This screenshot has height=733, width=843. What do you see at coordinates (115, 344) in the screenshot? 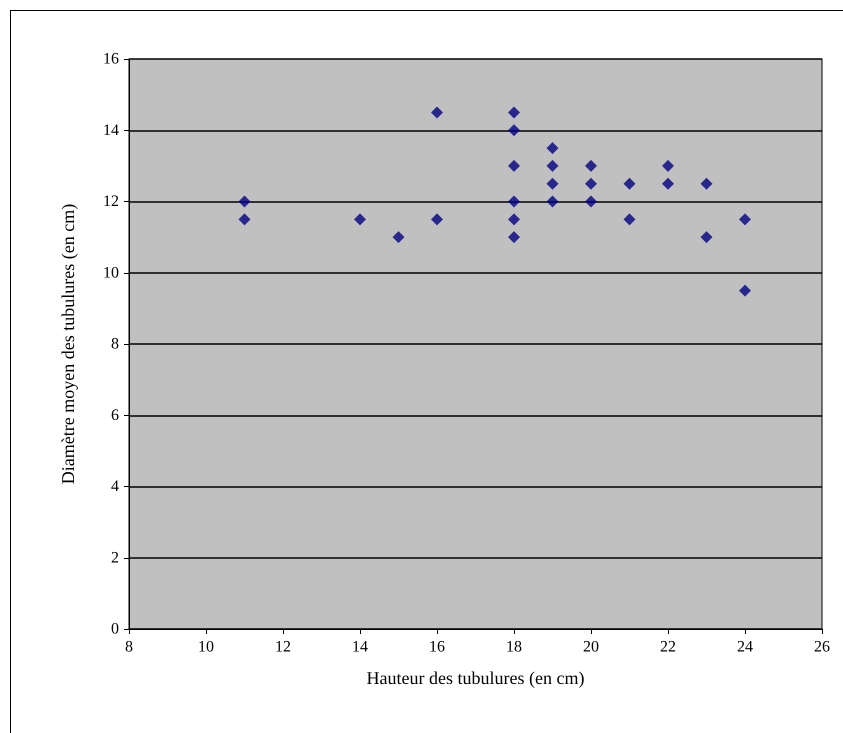
I see `y-tick-label: 8` at bounding box center [115, 344].